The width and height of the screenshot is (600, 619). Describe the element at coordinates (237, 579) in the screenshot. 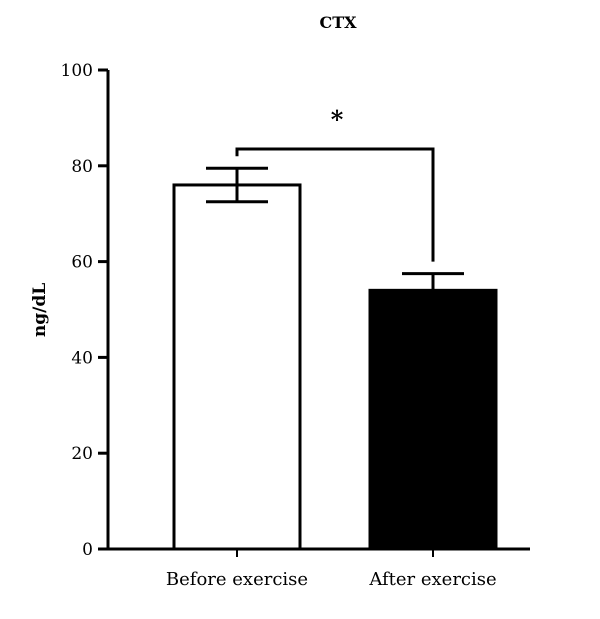

I see `x-tick-label-0: Before exercise` at that location.